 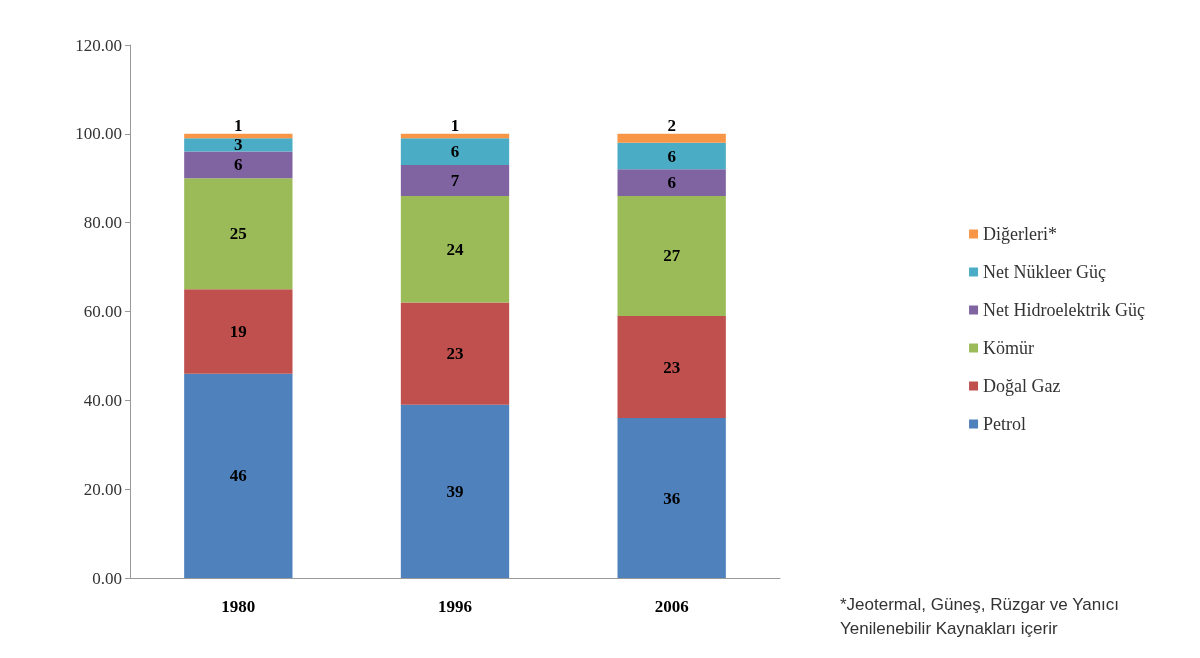 I want to click on y-tick-label: 120.00, so click(x=98, y=45).